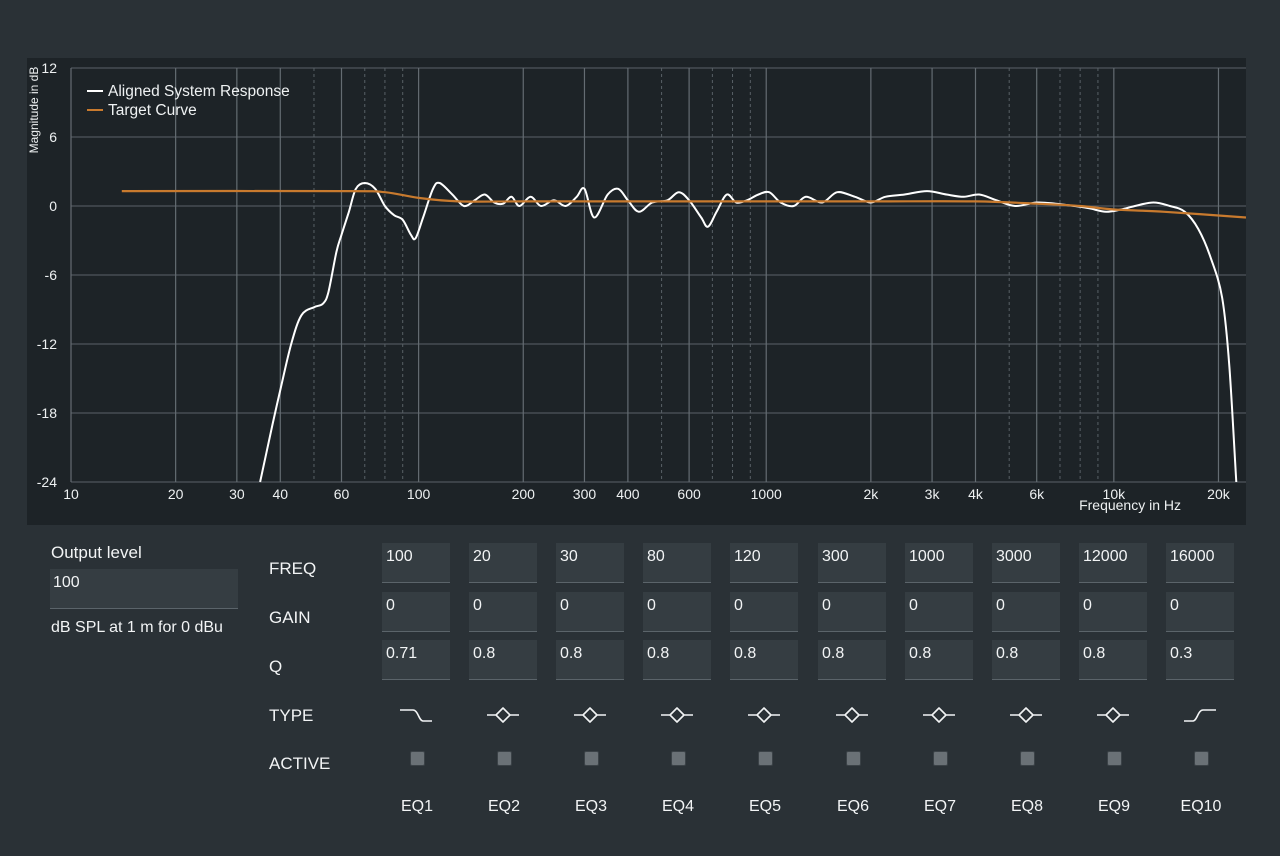 Image resolution: width=1280 pixels, height=856 pixels. Describe the element at coordinates (176, 494) in the screenshot. I see `x-tick-label: 20` at that location.